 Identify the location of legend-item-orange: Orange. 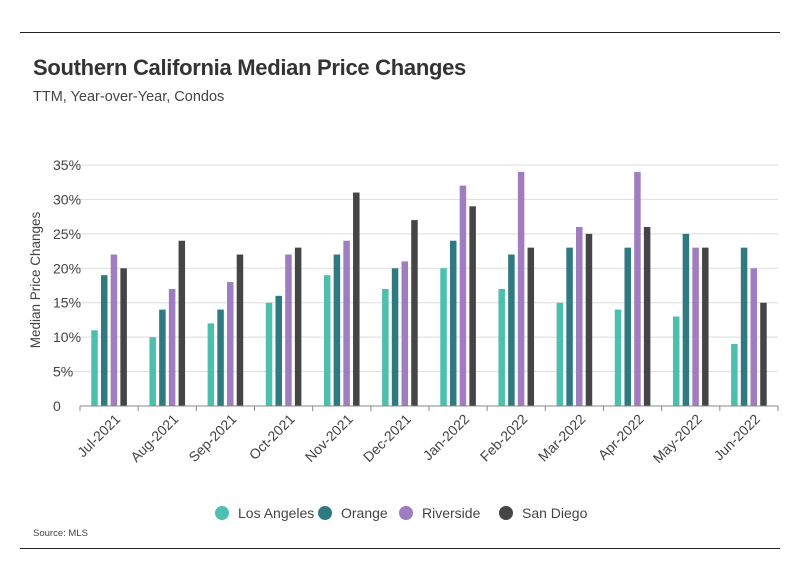
(353, 513).